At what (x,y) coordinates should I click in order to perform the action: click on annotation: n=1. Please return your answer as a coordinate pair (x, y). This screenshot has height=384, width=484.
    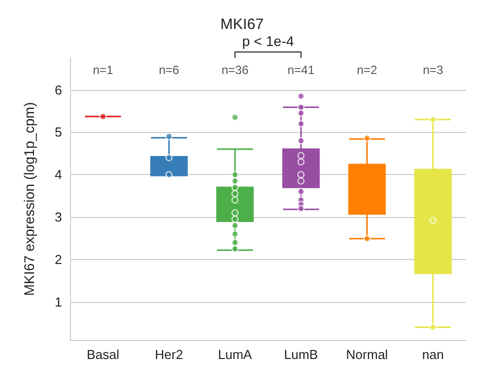
    Looking at the image, I should click on (103, 70).